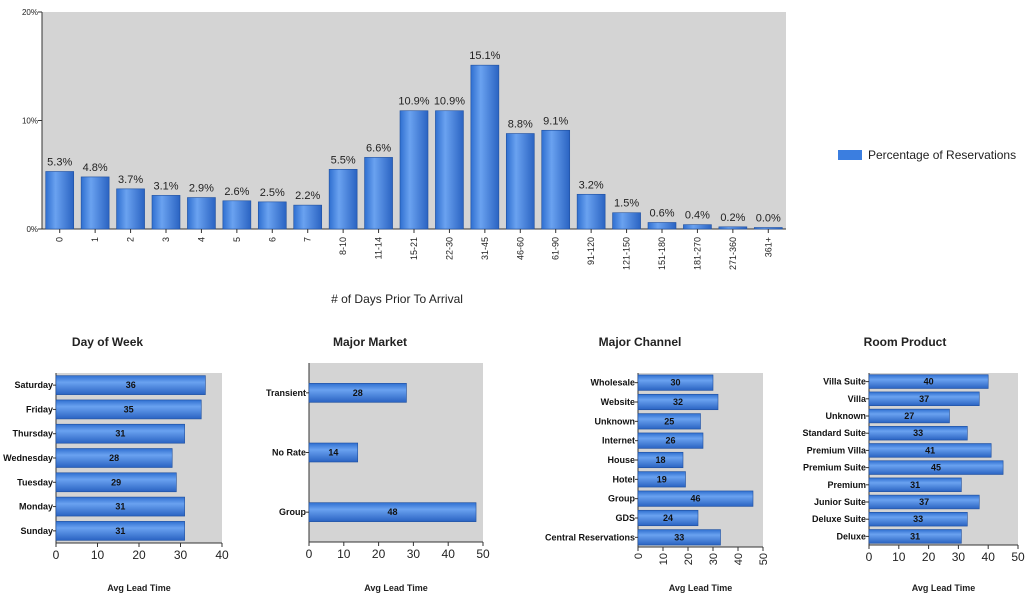 This screenshot has height=597, width=1032. Describe the element at coordinates (39, 409) in the screenshot. I see `category-label: Friday` at that location.